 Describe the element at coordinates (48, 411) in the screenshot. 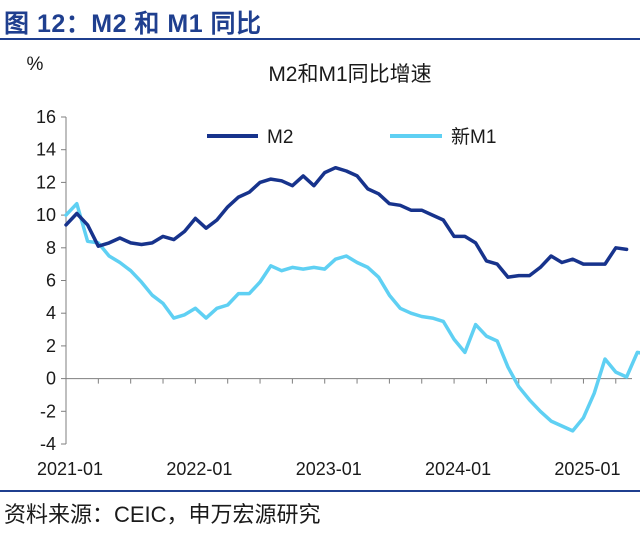

I see `y-tick-label: -2` at that location.